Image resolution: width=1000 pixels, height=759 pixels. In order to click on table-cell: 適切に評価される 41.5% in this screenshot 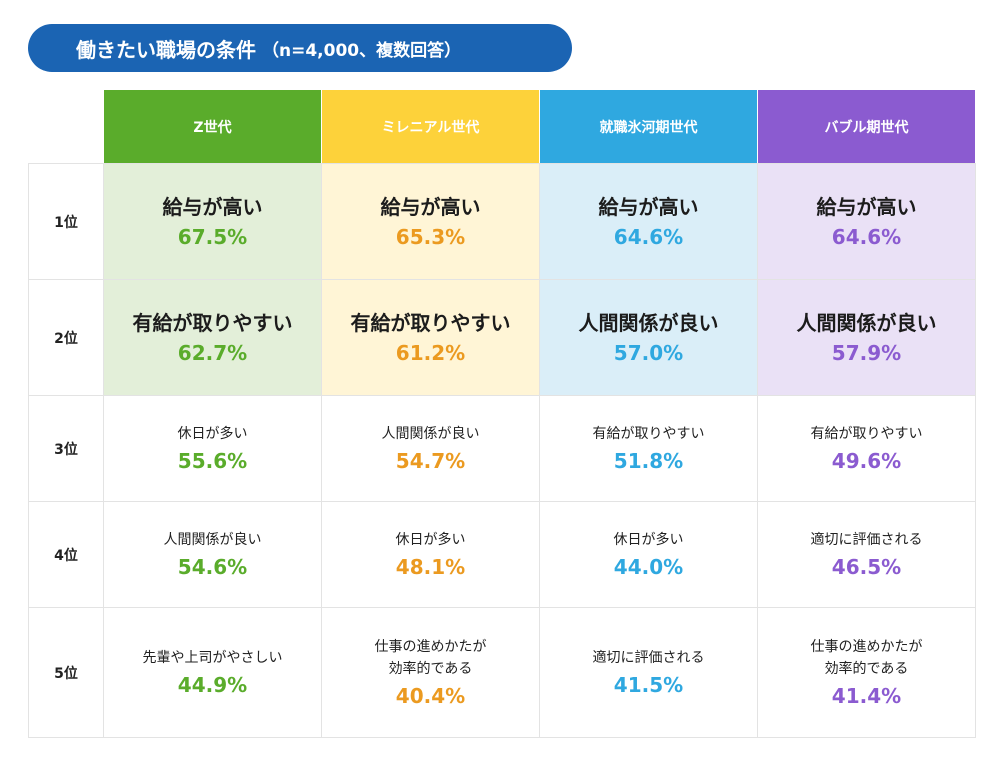, I will do `click(649, 672)`.